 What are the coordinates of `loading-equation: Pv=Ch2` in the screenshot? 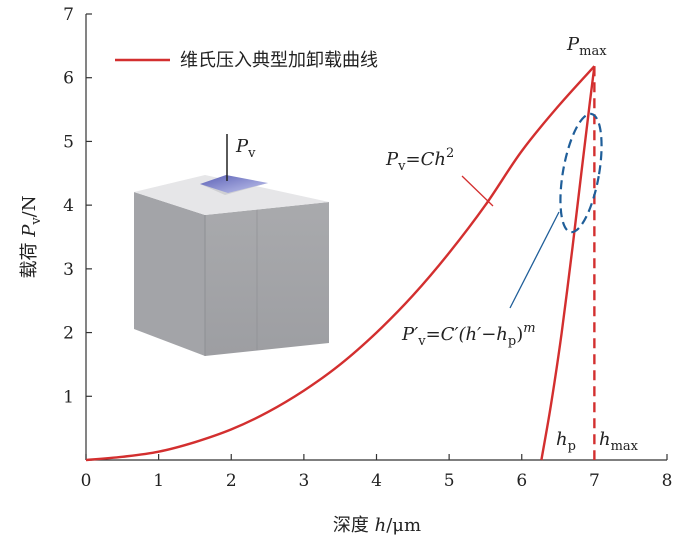 It's located at (419, 160).